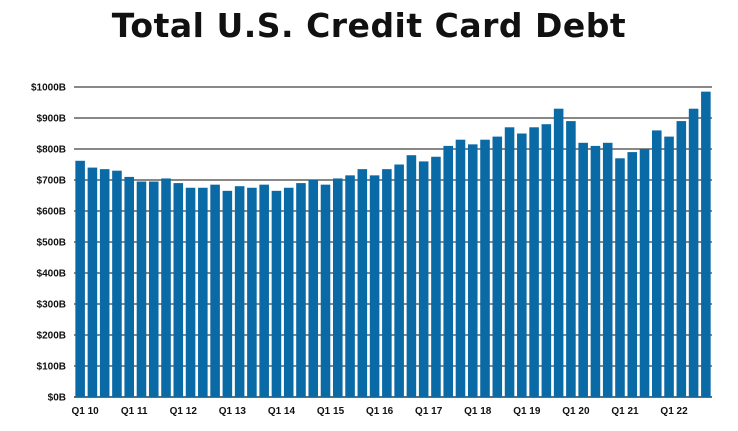  Describe the element at coordinates (429, 411) in the screenshot. I see `x-tick-label: Q1 17` at that location.